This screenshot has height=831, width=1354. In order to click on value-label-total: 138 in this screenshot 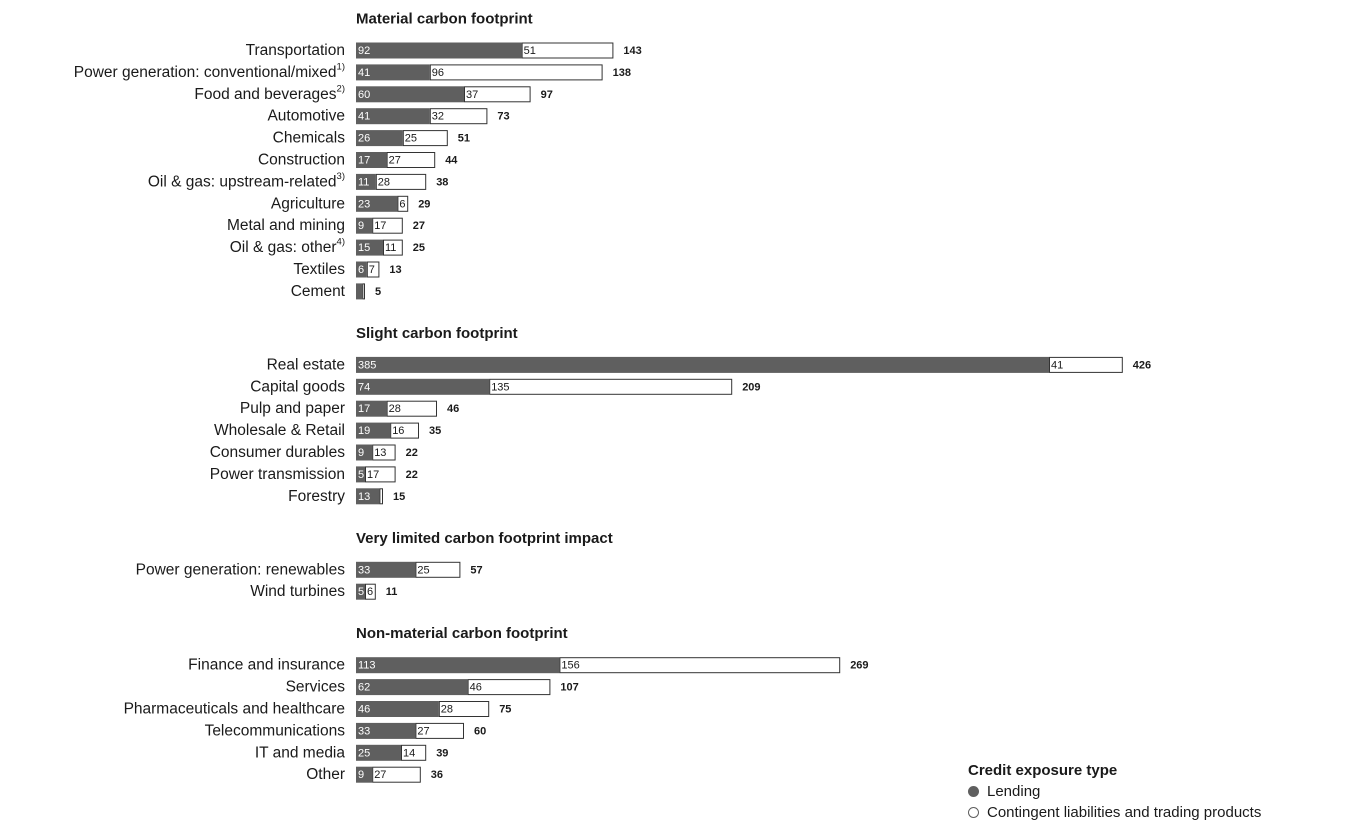, I will do `click(622, 73)`.